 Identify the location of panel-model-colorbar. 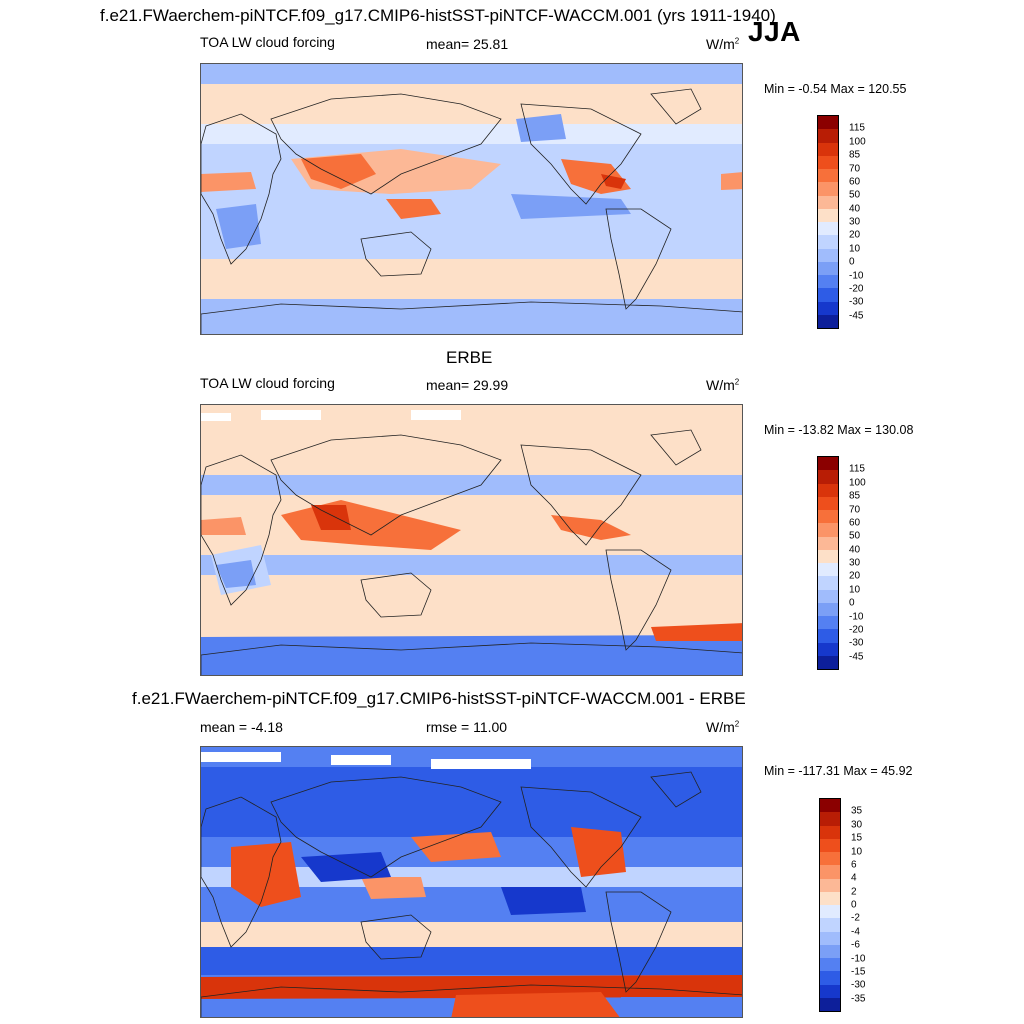
(828, 222).